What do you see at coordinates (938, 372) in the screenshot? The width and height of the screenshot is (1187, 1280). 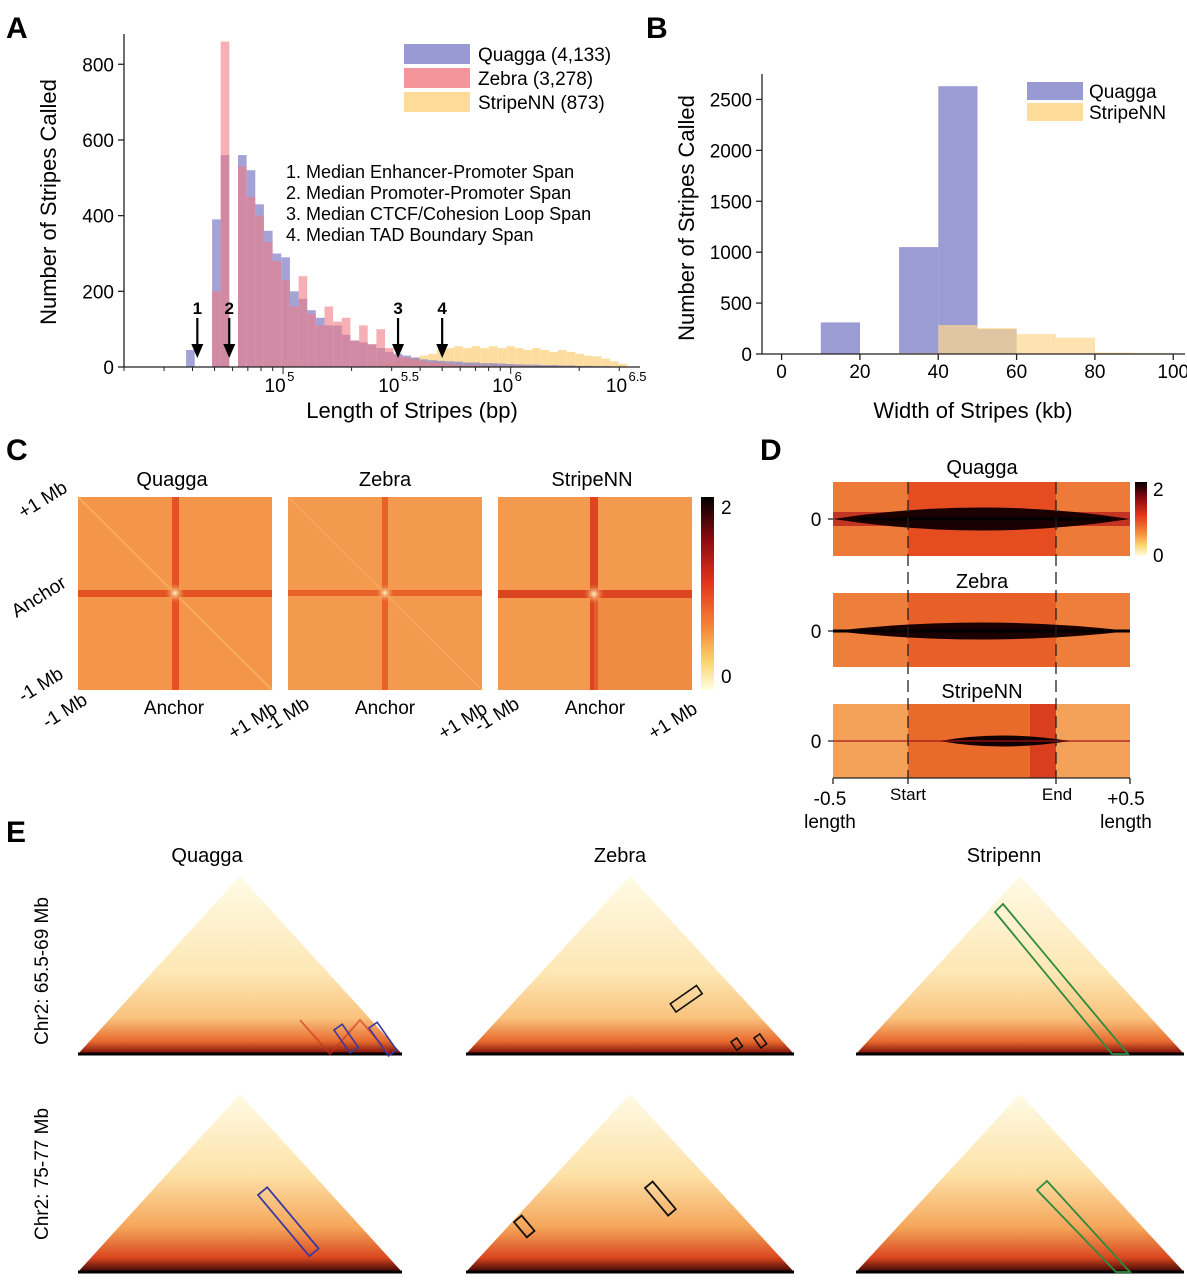 I see `xtick-label-b-2: 40` at bounding box center [938, 372].